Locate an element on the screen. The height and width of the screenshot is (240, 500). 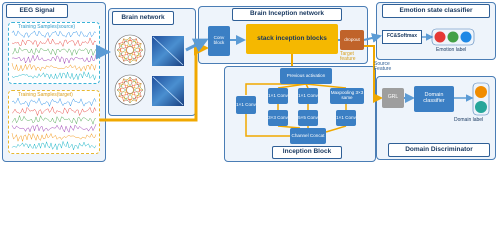
panel-title: Inception Block is located at coordinates (307, 152).